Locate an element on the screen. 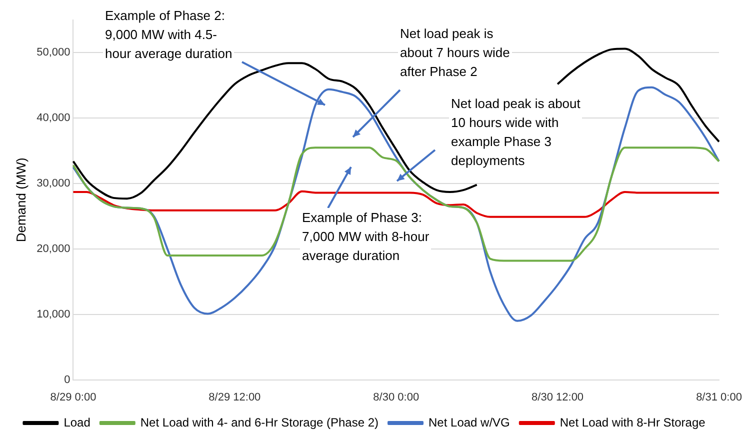  annotation: Net load peak is about 10 hours wide with example Phase 3 deployments is located at coordinates (515, 132).